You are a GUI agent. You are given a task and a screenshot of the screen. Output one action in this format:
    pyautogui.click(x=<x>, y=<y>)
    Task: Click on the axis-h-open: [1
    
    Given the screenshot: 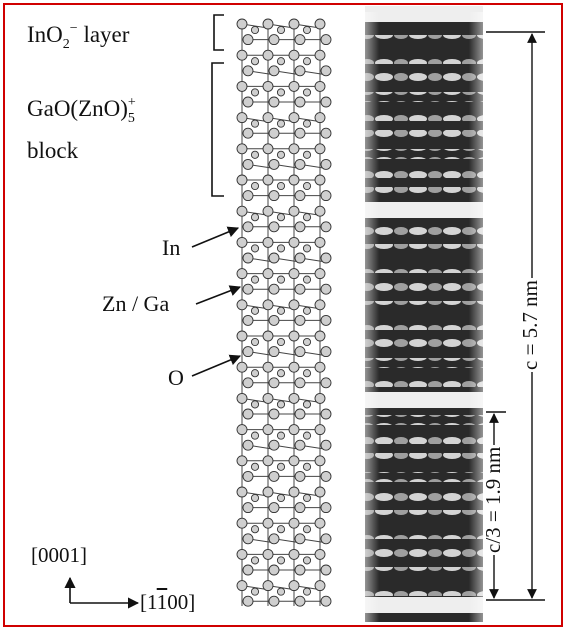 What is the action you would take?
    pyautogui.click(x=148, y=602)
    